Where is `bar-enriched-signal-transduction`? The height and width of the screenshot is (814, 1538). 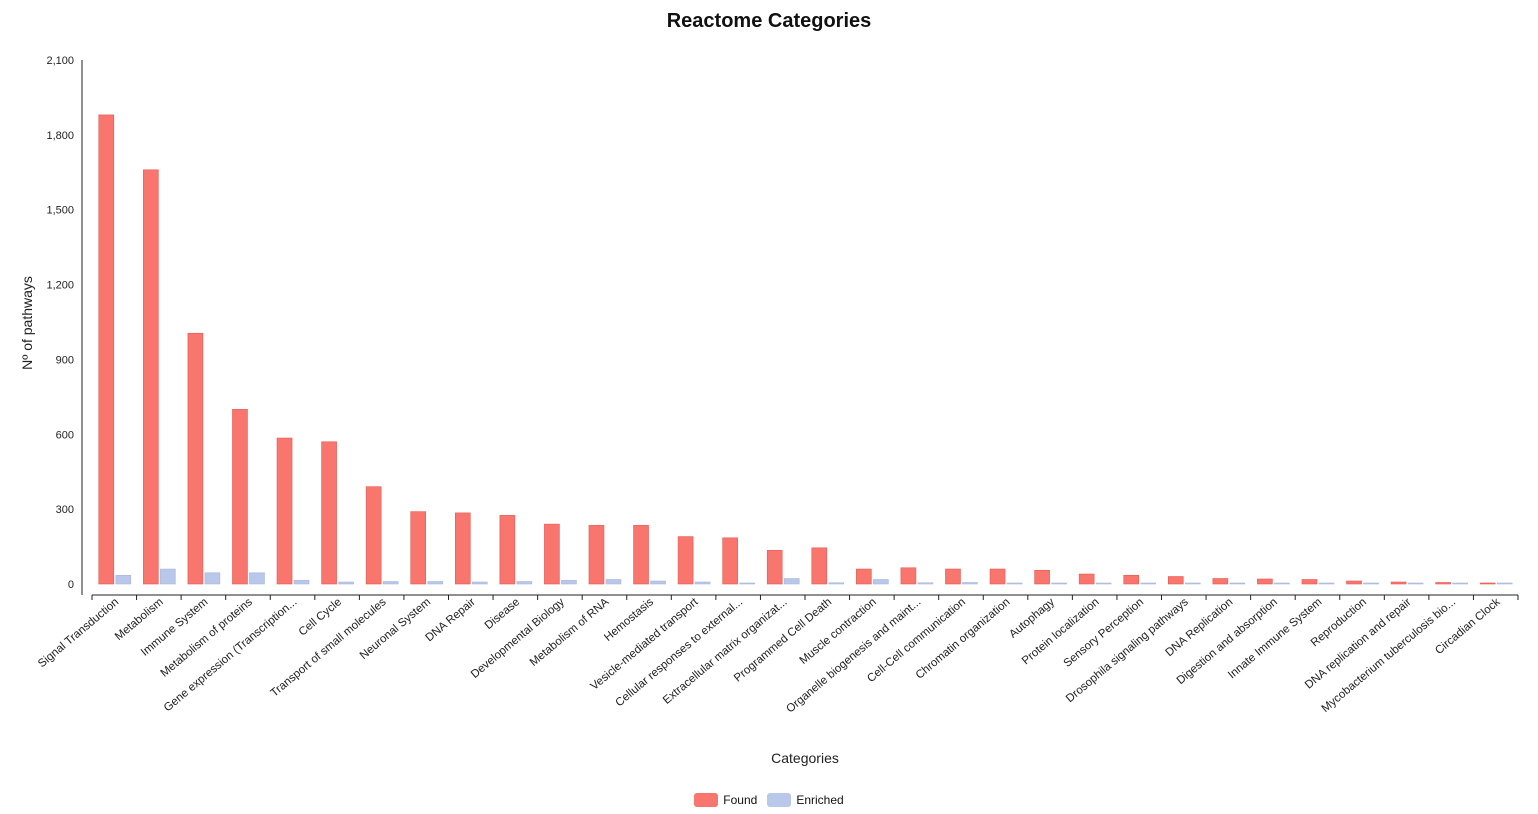 bar-enriched-signal-transduction is located at coordinates (123, 579).